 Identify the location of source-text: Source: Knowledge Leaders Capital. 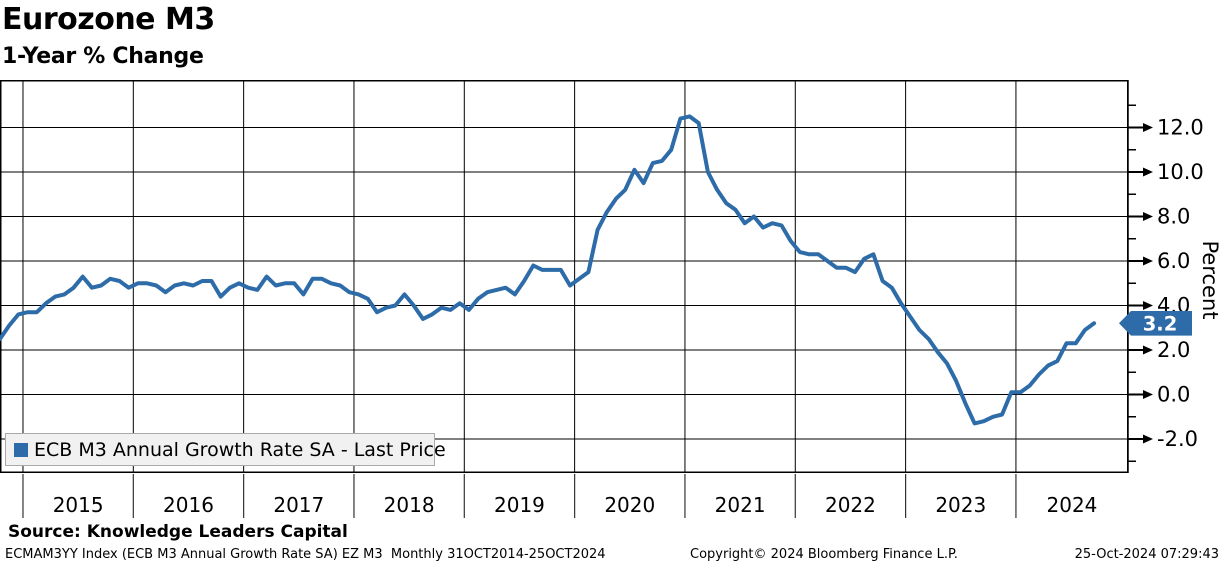
(178, 532).